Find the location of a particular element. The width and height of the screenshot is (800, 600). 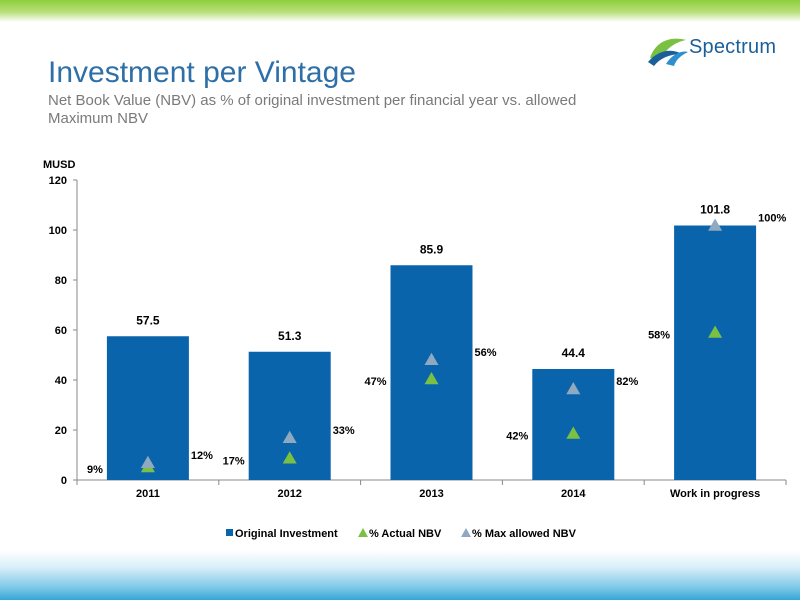

actual-nbv-pct-label: 42% is located at coordinates (517, 437).